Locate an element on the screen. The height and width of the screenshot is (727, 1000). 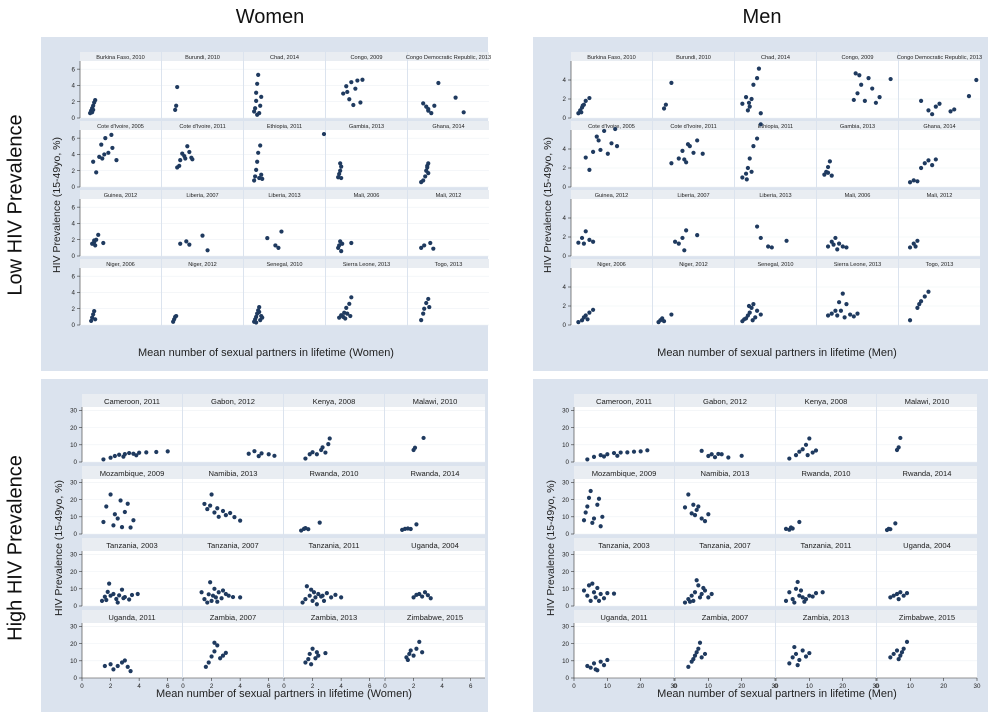
y-tick-label: 30 is located at coordinates (565, 555).